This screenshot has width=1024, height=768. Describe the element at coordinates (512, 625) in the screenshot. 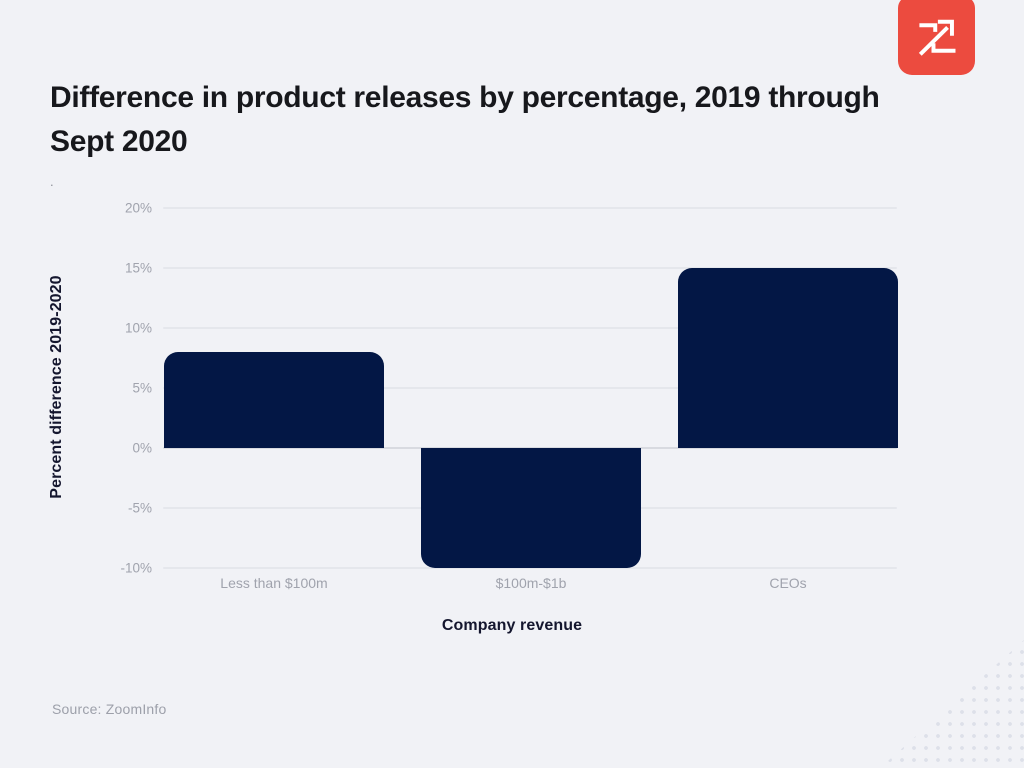

I see `x-axis-title: Company revenue` at that location.